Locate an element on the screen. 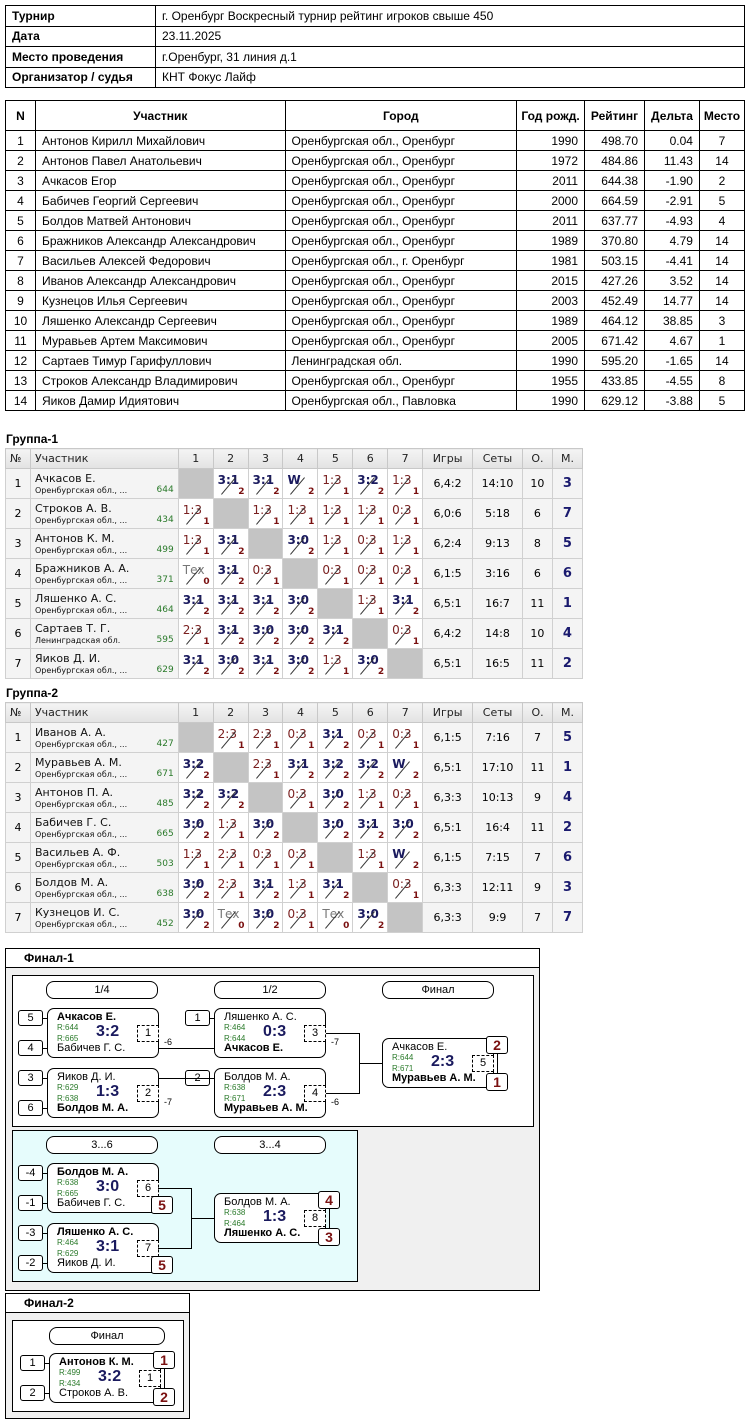 This screenshot has width=750, height=1423. result-cell: 2:3 1 is located at coordinates (230, 857).